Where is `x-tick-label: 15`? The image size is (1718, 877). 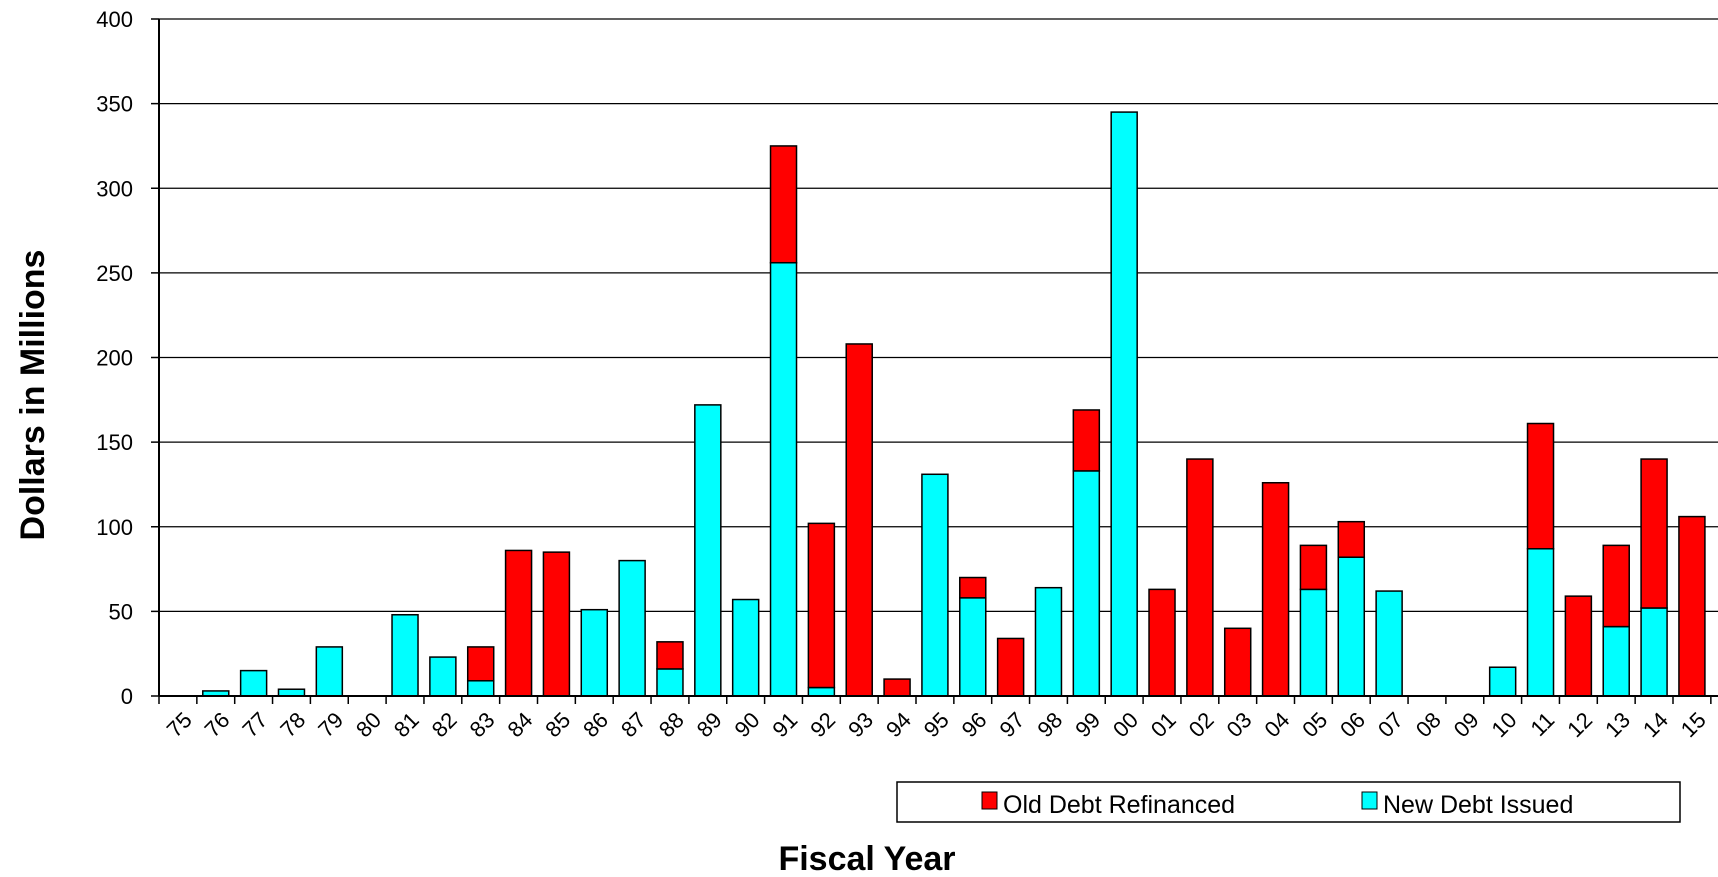 x-tick-label: 15 is located at coordinates (1693, 724).